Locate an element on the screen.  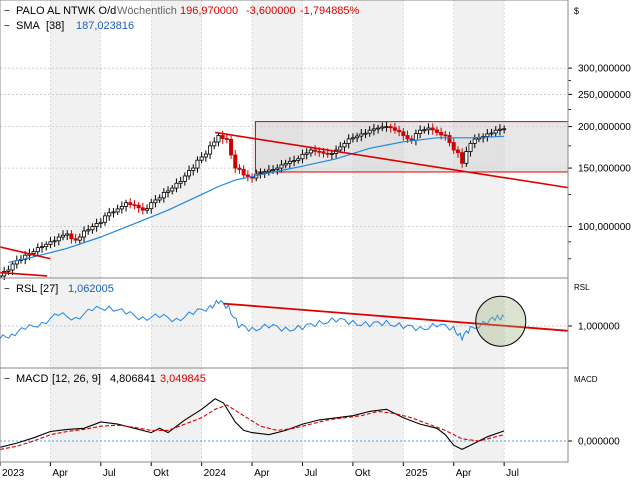
price-trendline is located at coordinates (25, 252).